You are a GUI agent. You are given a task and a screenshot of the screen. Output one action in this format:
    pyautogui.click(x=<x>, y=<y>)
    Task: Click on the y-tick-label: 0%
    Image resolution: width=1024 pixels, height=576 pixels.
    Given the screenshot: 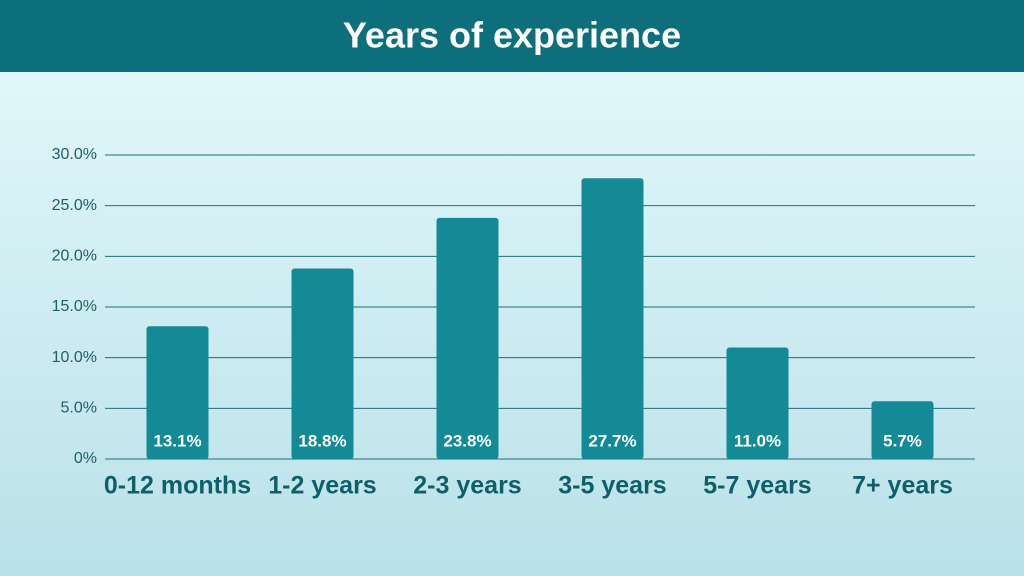 What is the action you would take?
    pyautogui.click(x=85, y=458)
    